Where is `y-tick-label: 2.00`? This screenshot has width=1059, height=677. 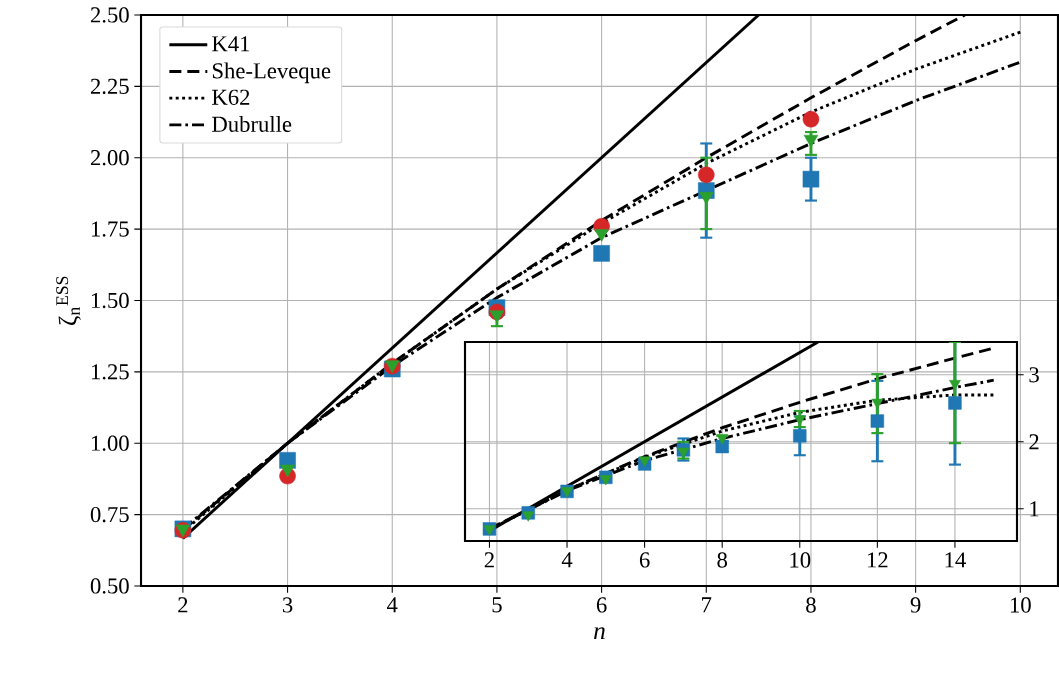
y-tick-label: 2.00 is located at coordinates (109, 158).